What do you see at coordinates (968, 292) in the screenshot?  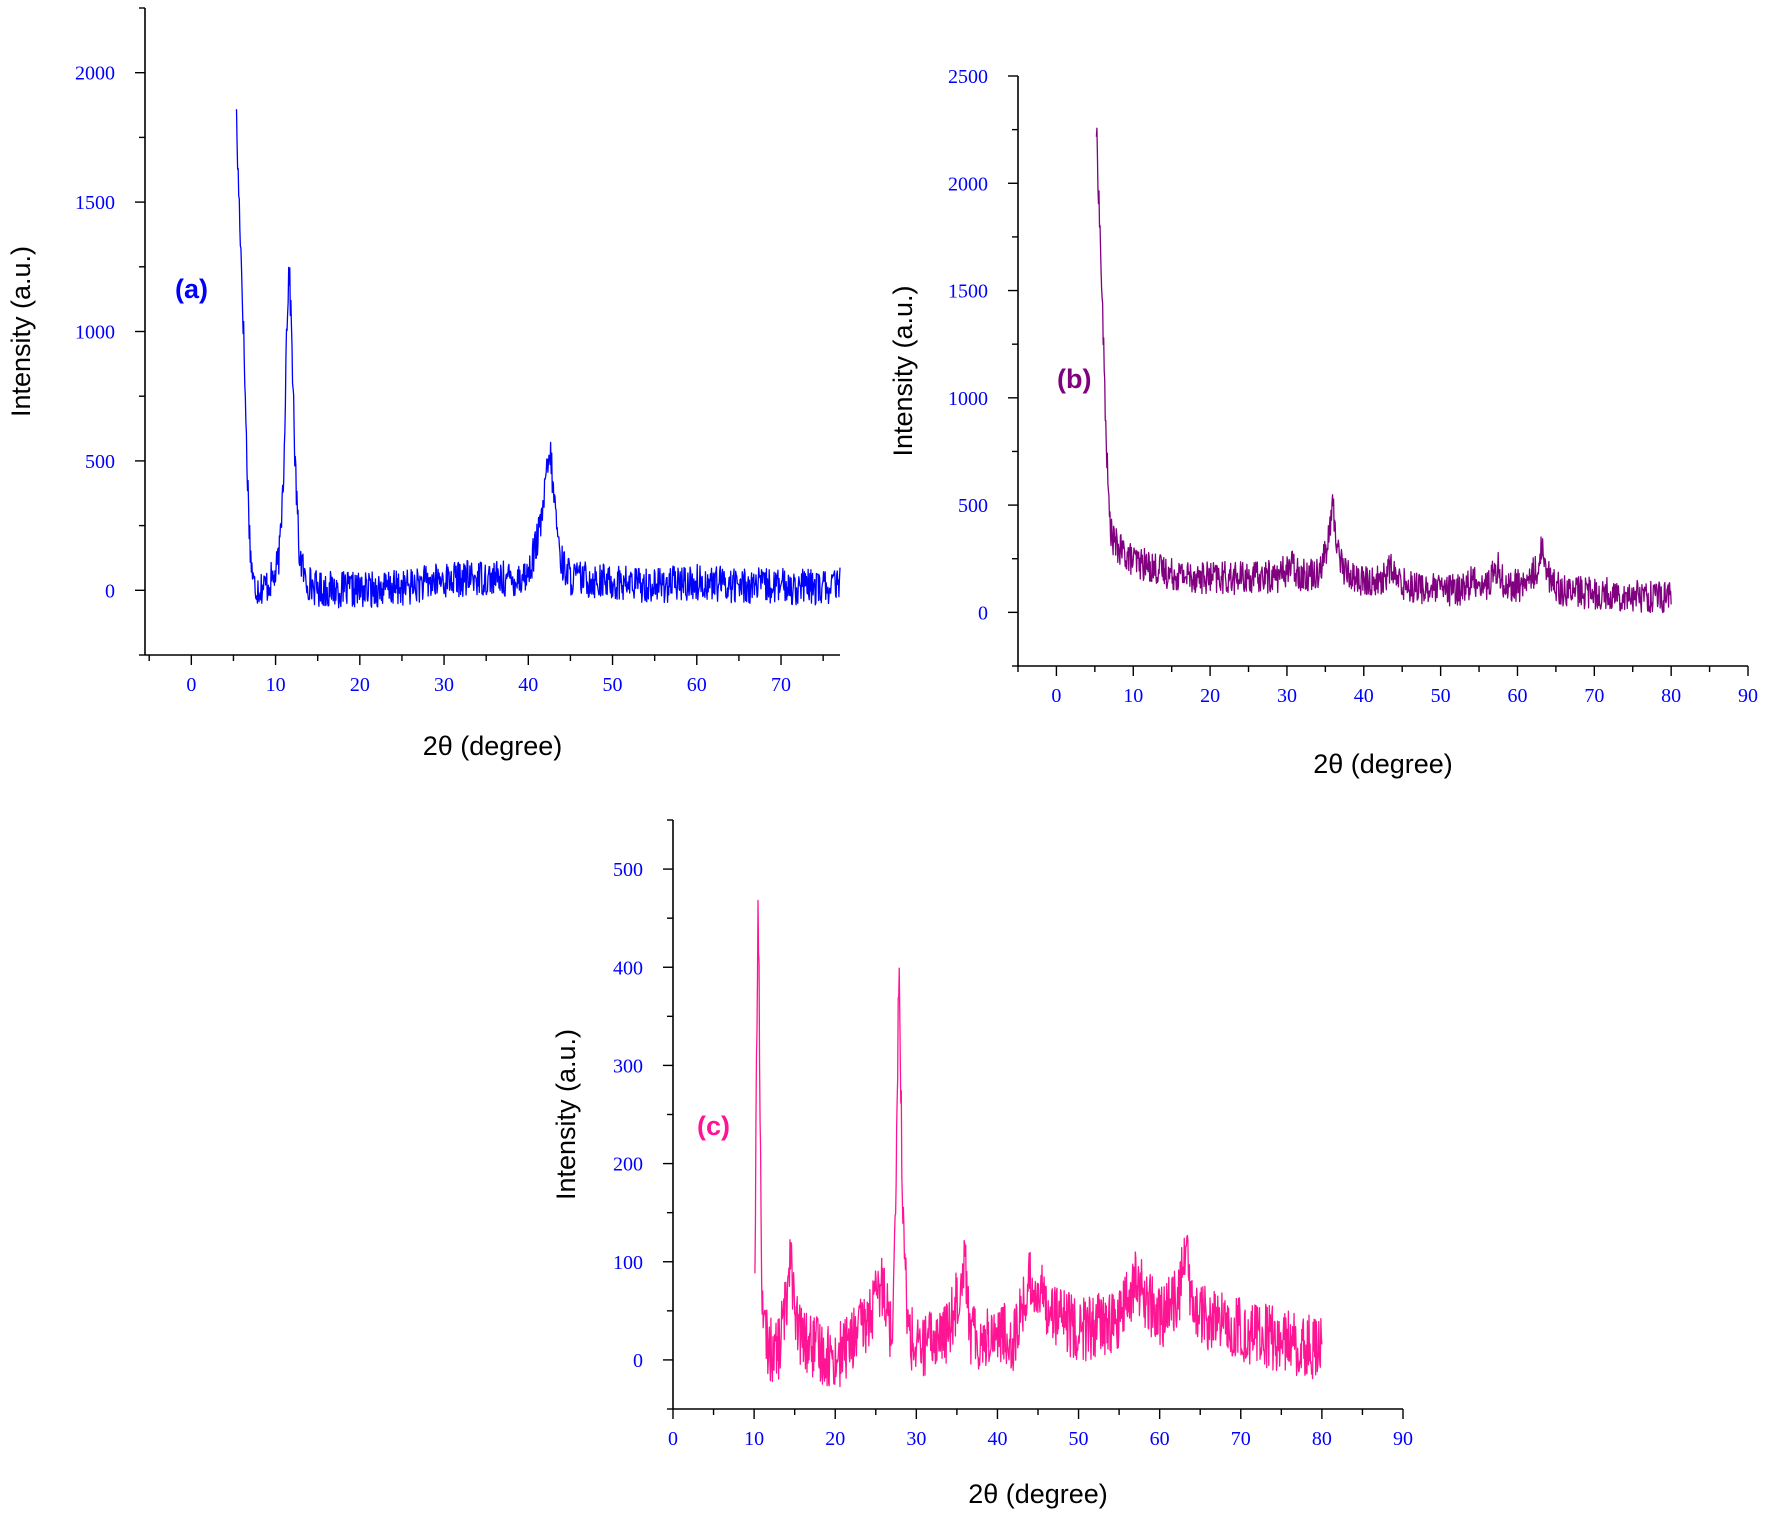 I see `y-tick-label-b: 1500` at bounding box center [968, 292].